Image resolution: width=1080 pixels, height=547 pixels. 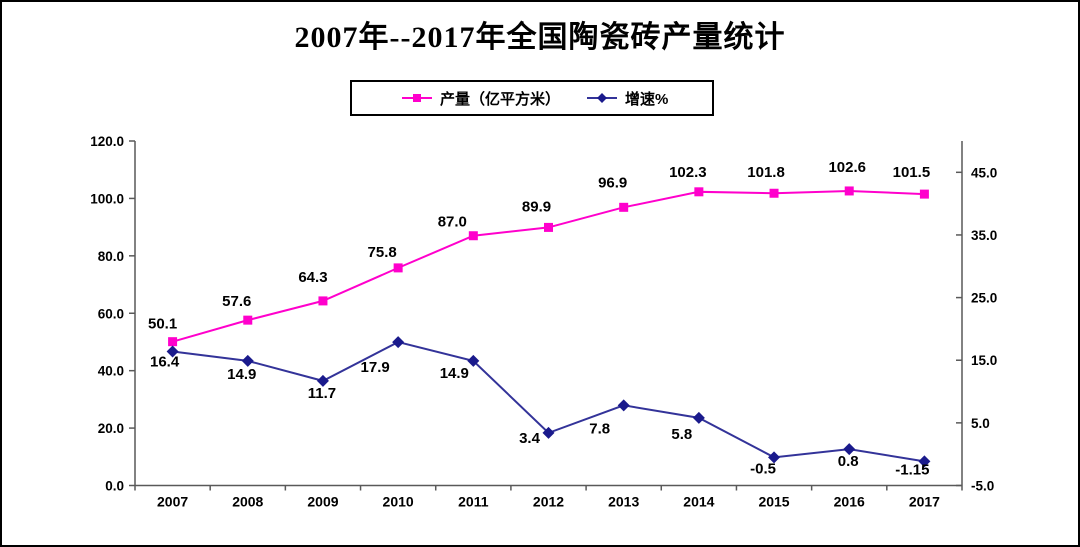 What do you see at coordinates (165, 361) in the screenshot?
I see `data-label: 16.4` at bounding box center [165, 361].